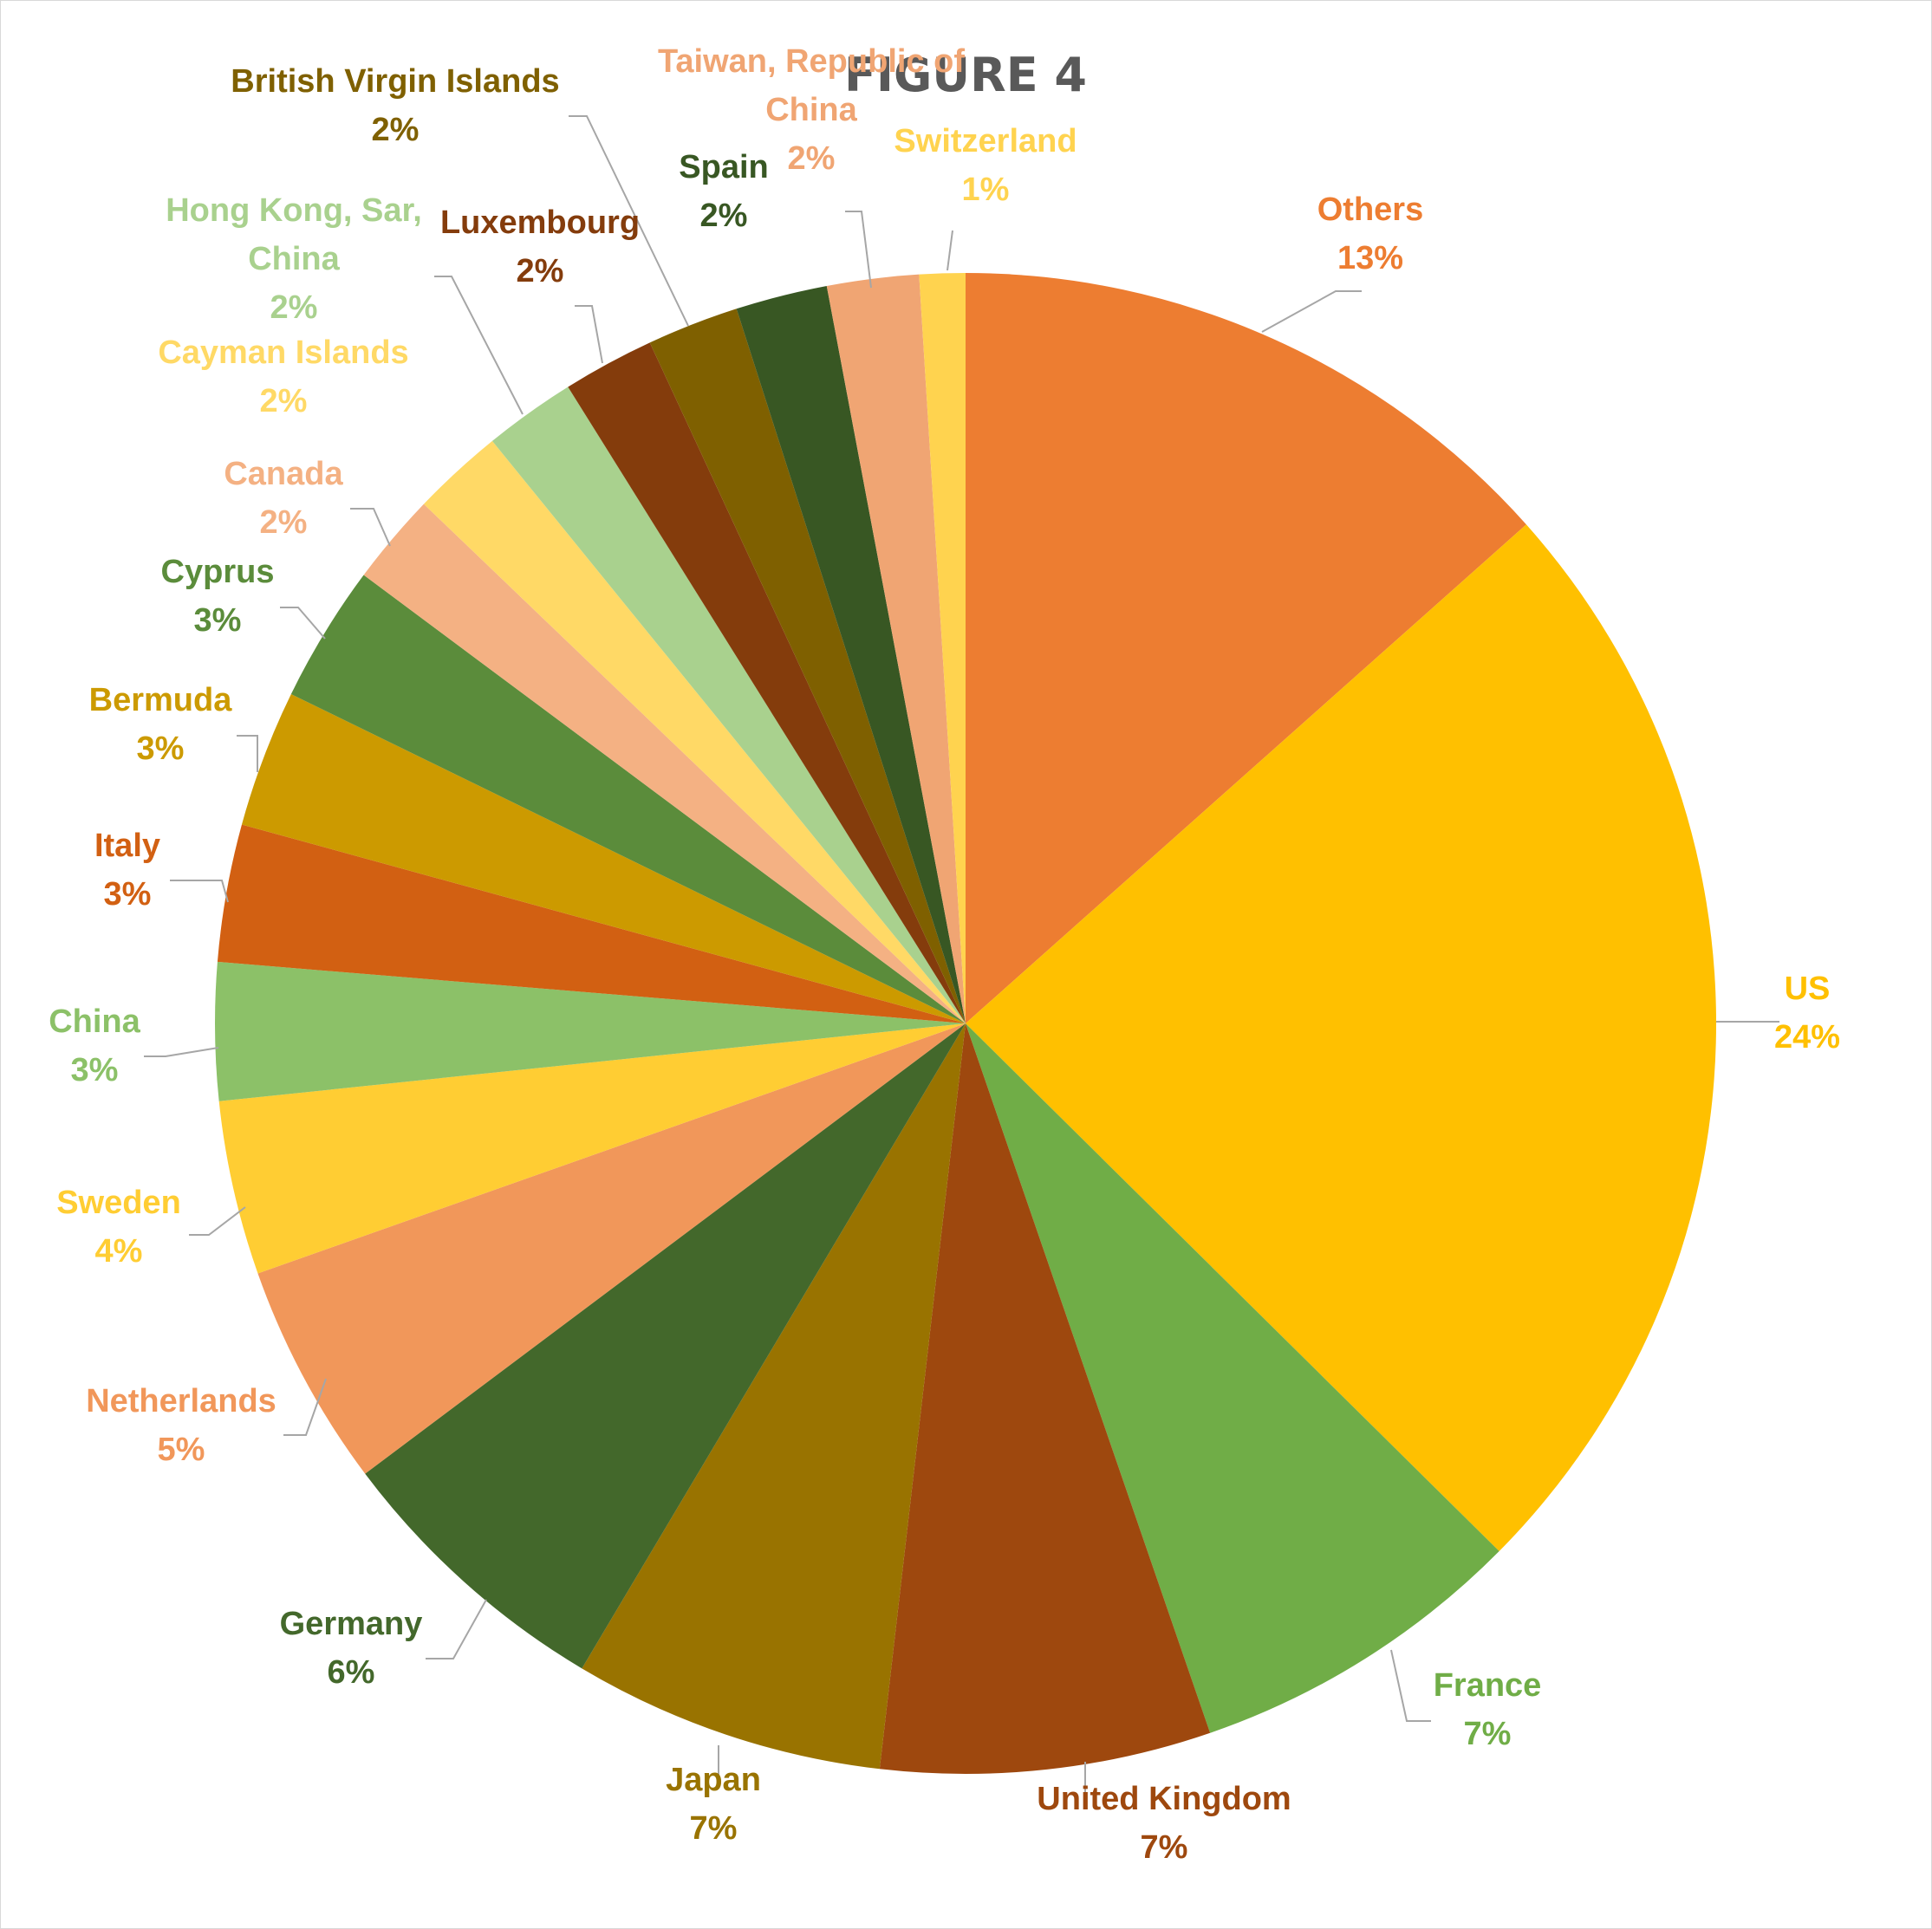 The width and height of the screenshot is (1932, 1929). I want to click on data-label-category: Cayman Islands, so click(283, 352).